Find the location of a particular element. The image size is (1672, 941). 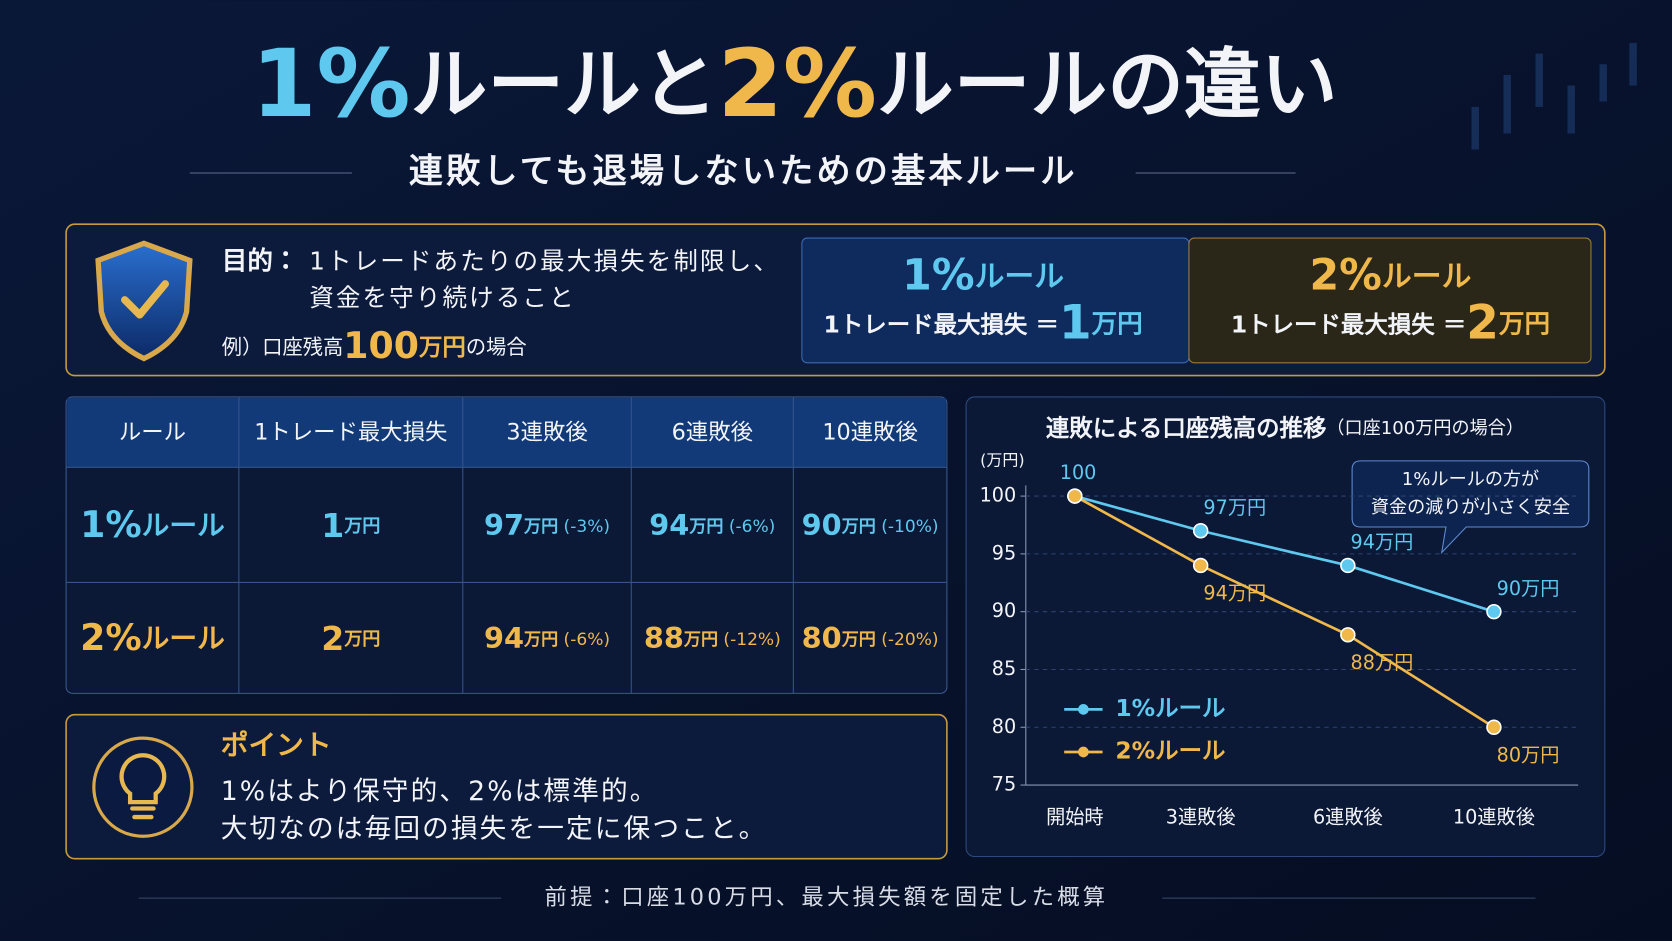

table-cell-part: (-10%) is located at coordinates (907, 527).